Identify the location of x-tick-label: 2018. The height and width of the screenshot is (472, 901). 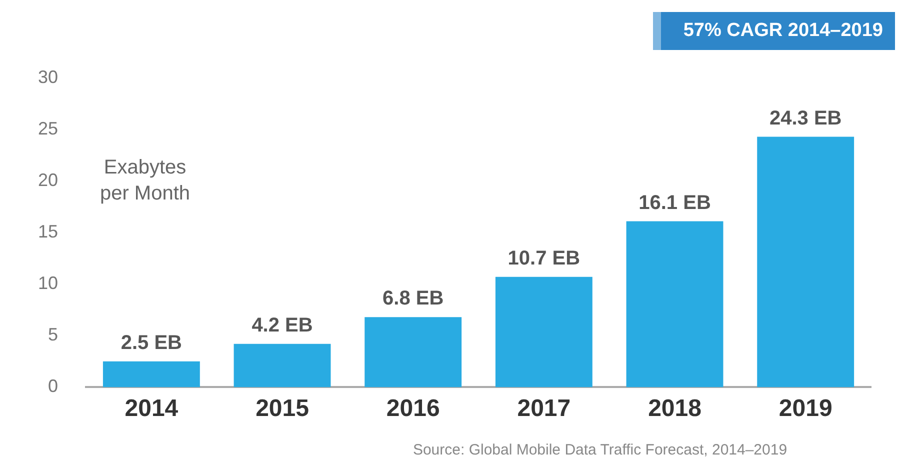
(675, 408).